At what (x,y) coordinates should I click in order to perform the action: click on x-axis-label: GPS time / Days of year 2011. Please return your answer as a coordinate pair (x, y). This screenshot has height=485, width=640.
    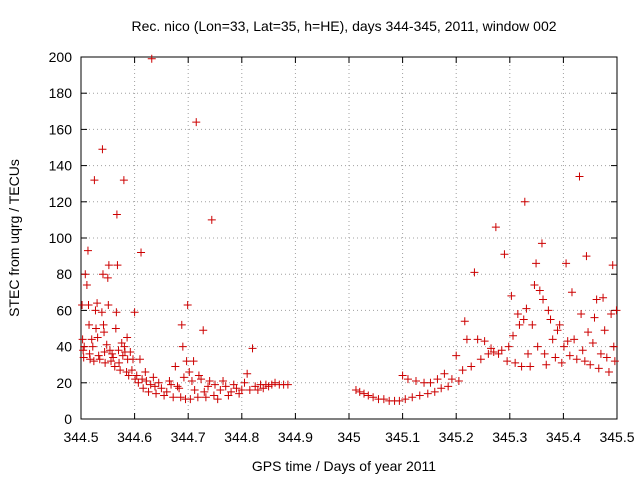
    Looking at the image, I should click on (344, 466).